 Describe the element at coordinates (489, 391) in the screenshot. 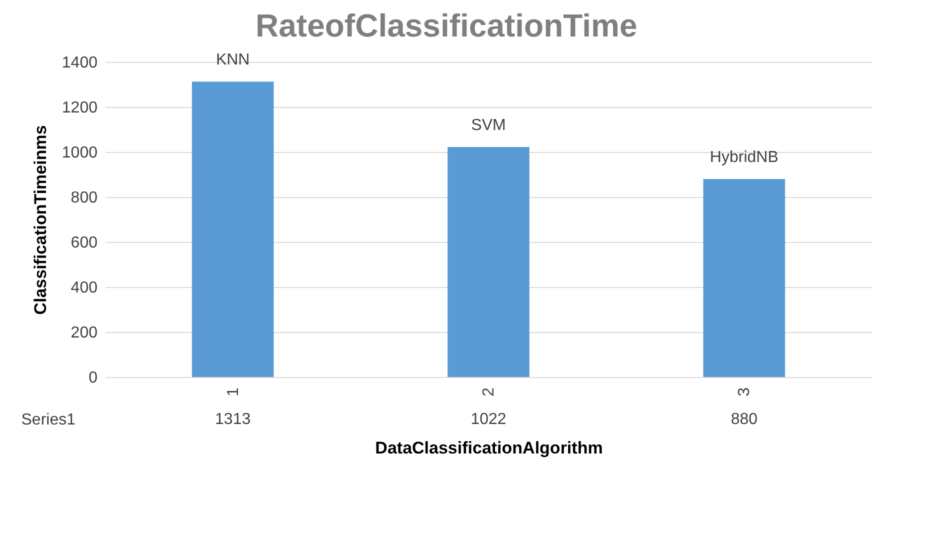

I see `x-tick-label: 2` at that location.